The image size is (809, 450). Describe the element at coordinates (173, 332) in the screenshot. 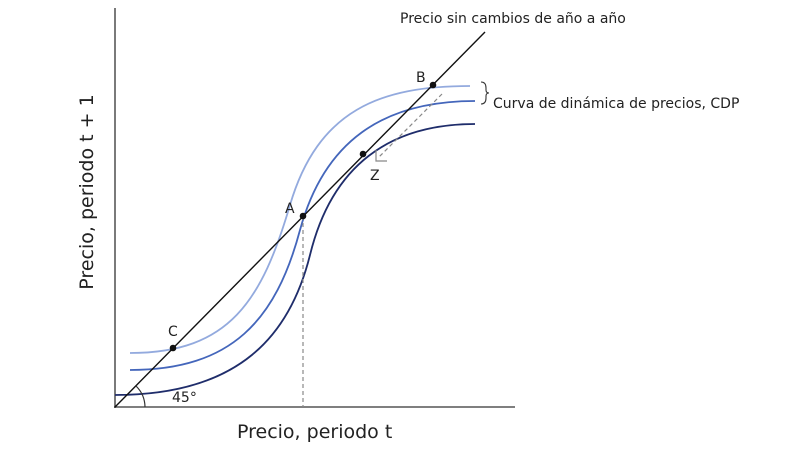

I see `point-label: C` at that location.